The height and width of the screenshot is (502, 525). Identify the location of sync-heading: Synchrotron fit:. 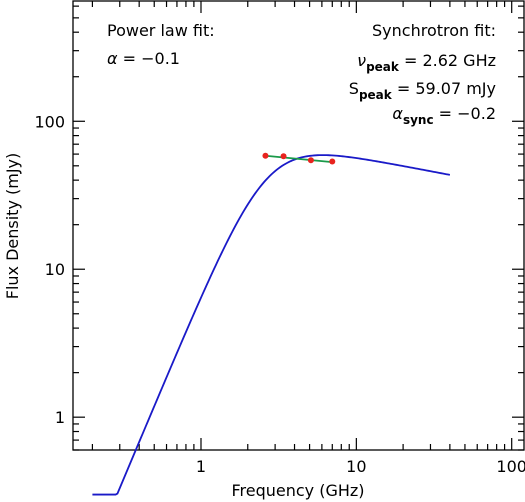
(434, 30).